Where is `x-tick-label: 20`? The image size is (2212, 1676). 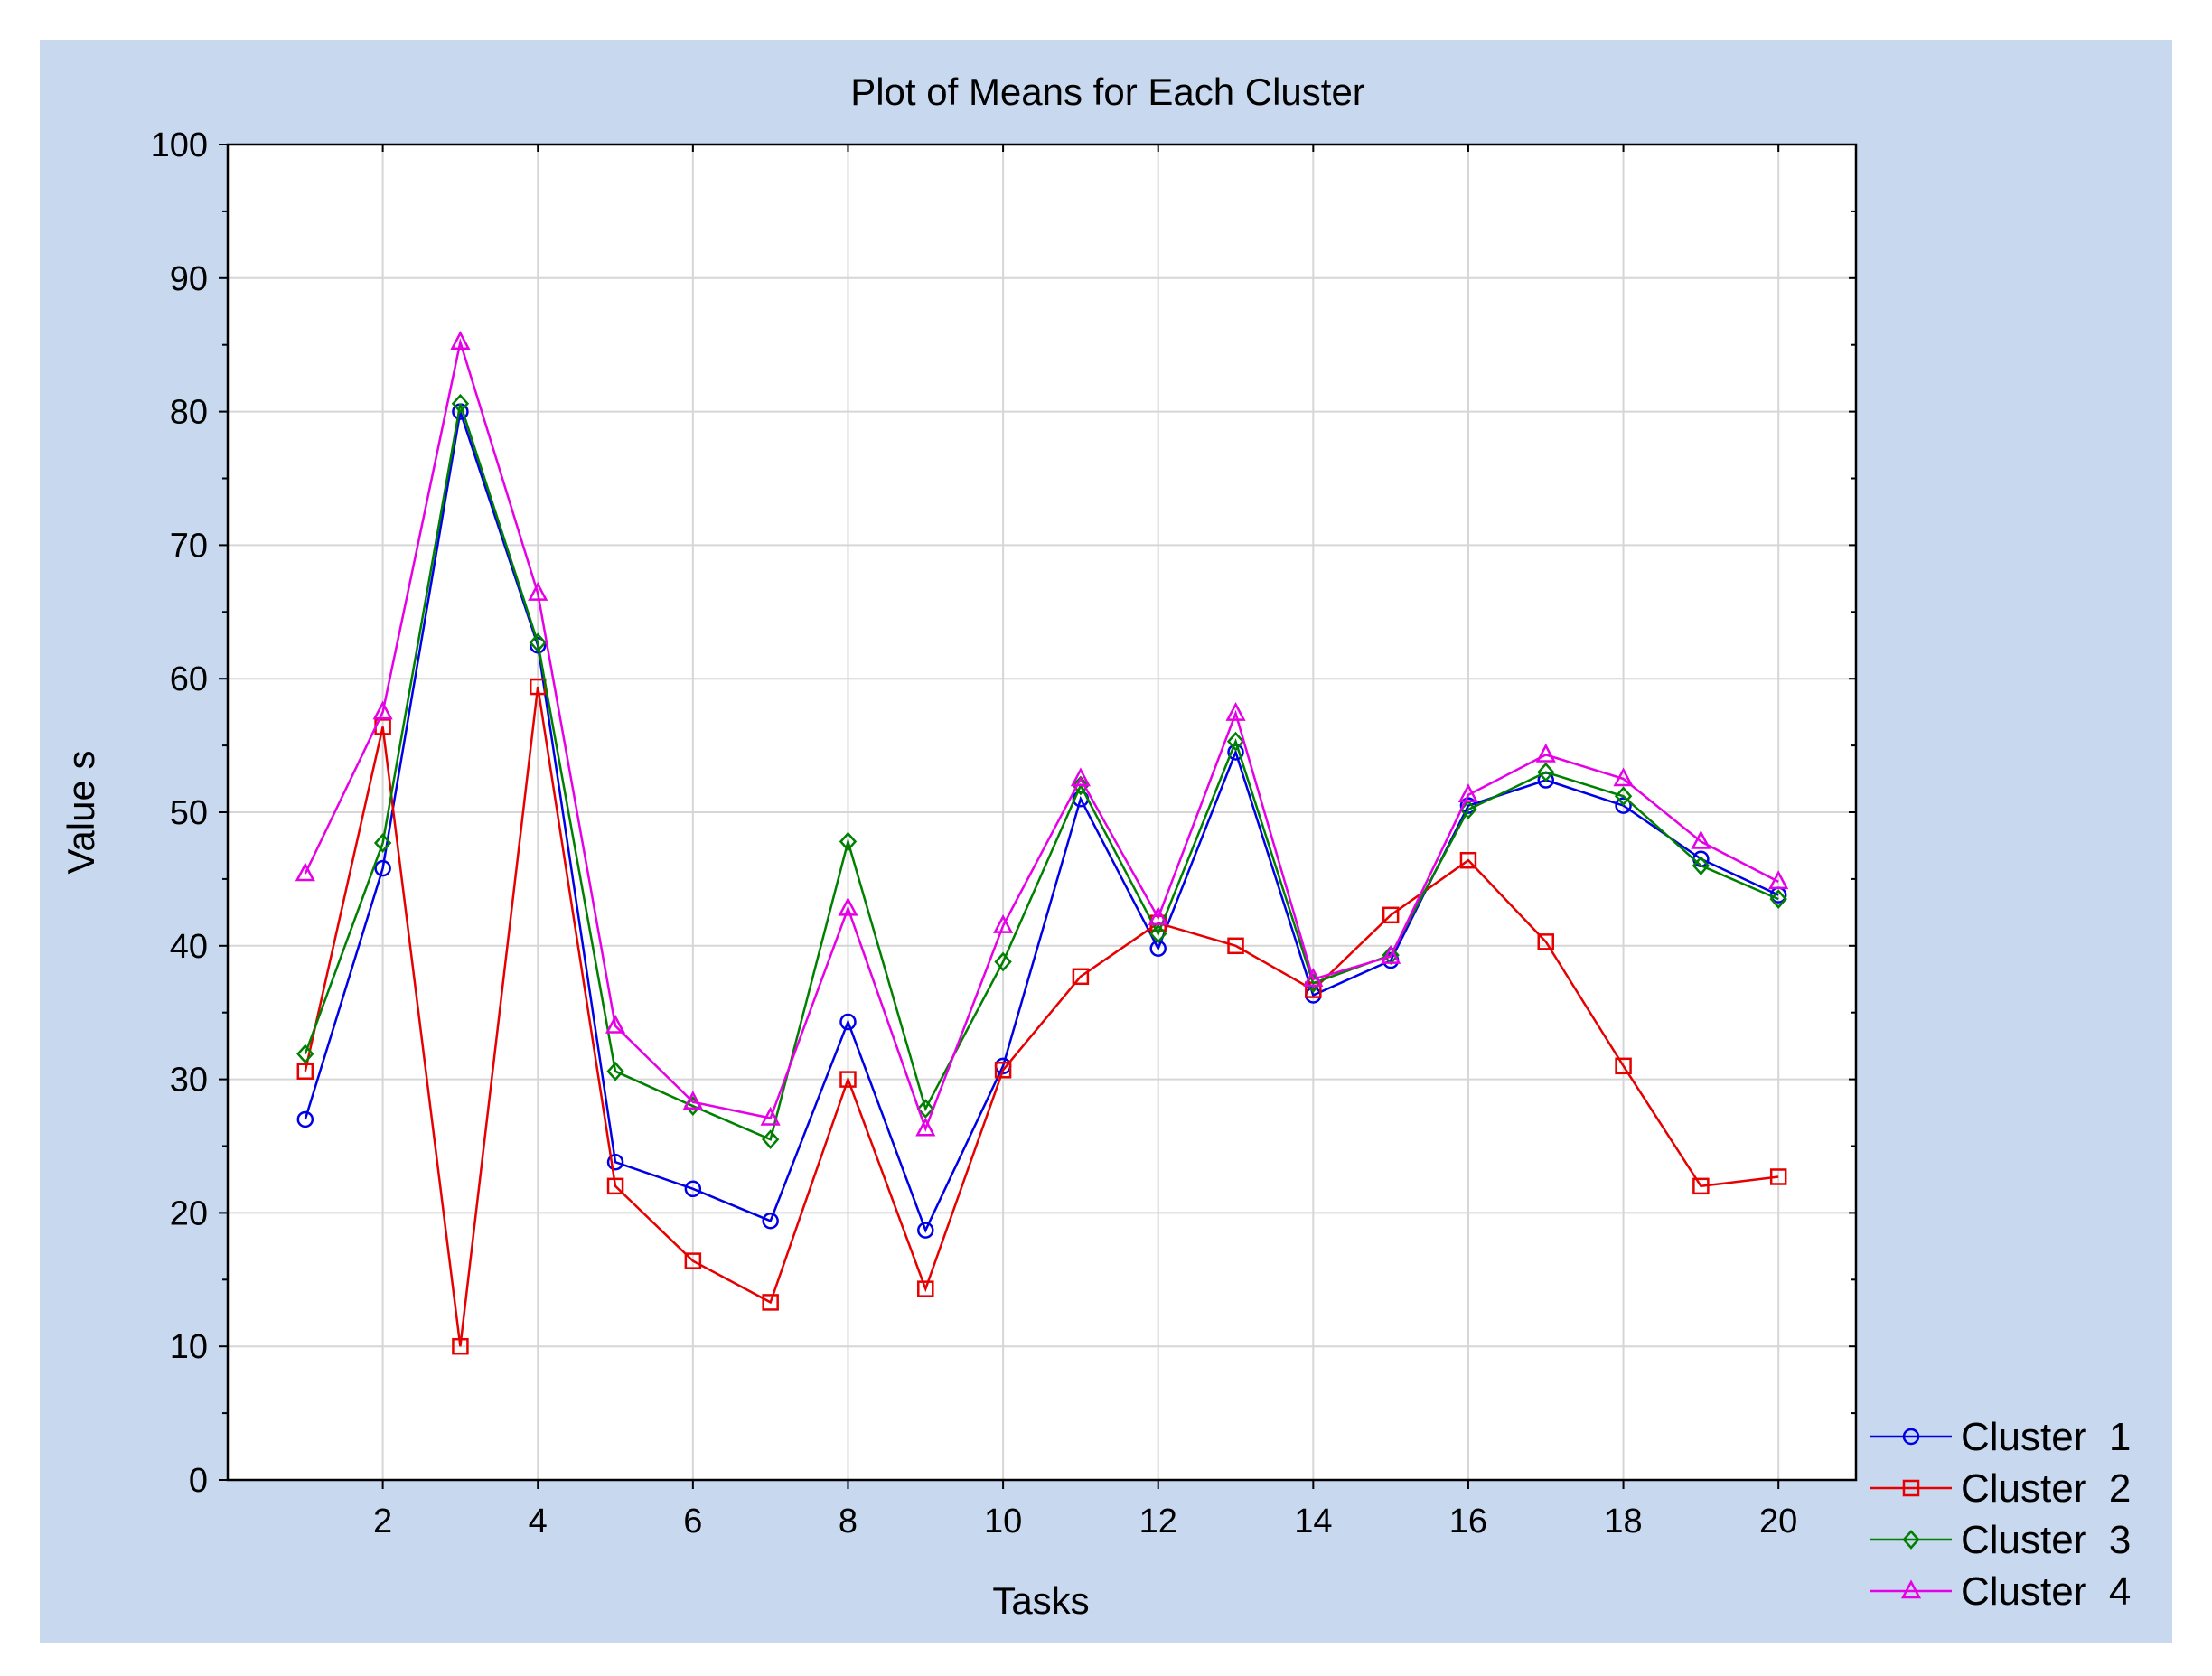
x-tick-label: 20 is located at coordinates (1778, 1521).